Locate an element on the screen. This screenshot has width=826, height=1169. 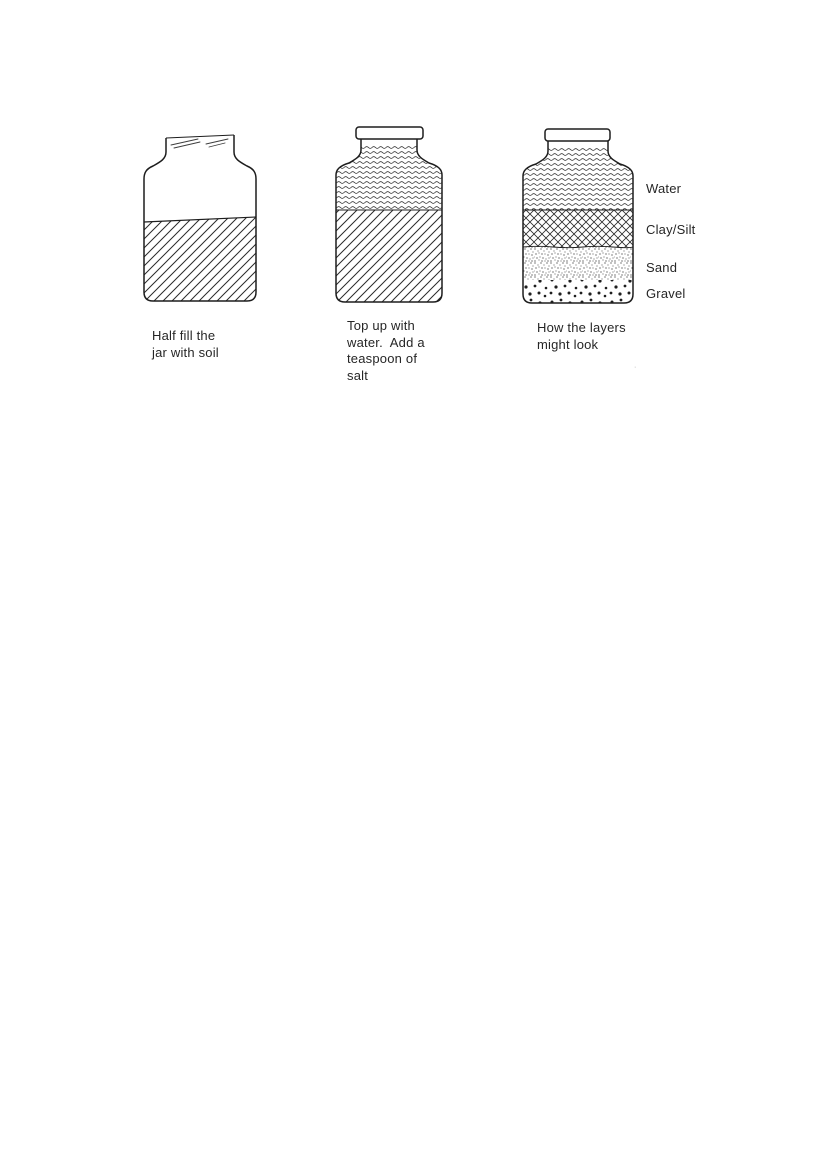
jar-rim-line is located at coordinates (200, 136).